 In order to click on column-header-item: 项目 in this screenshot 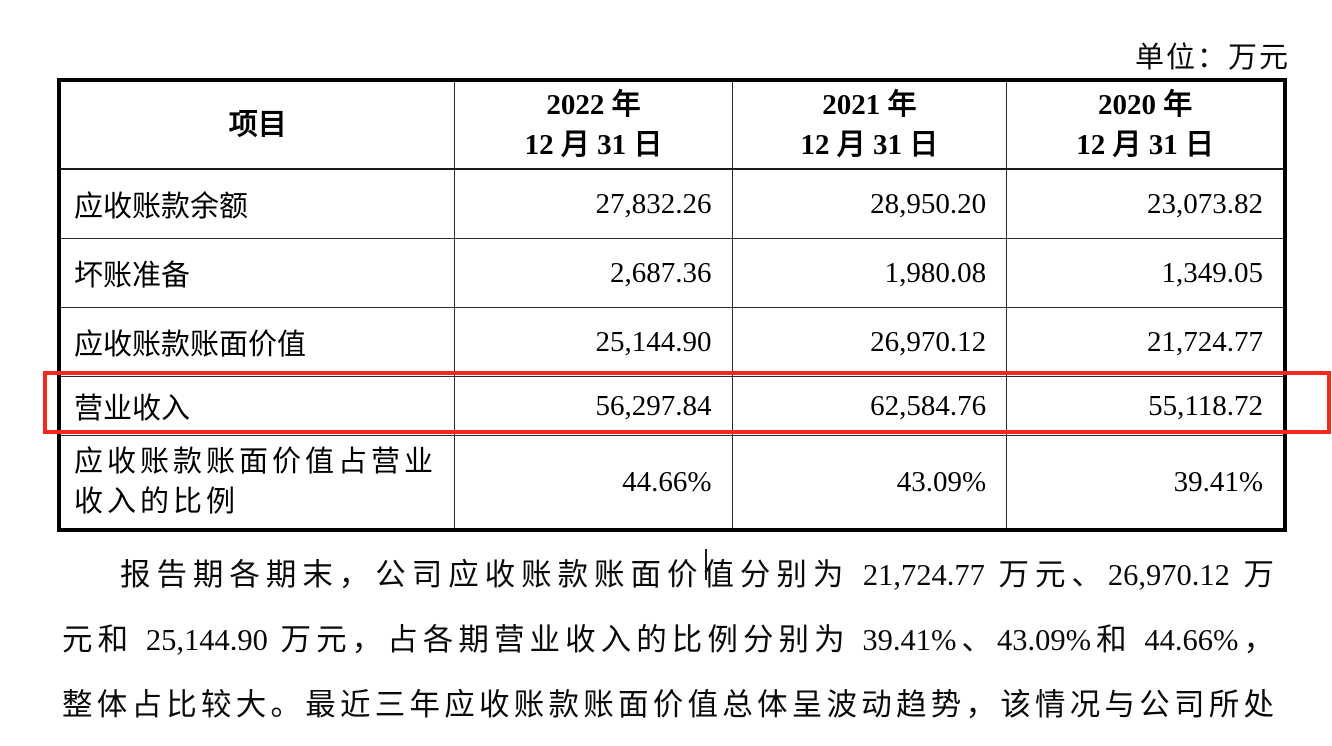, I will do `click(257, 124)`.